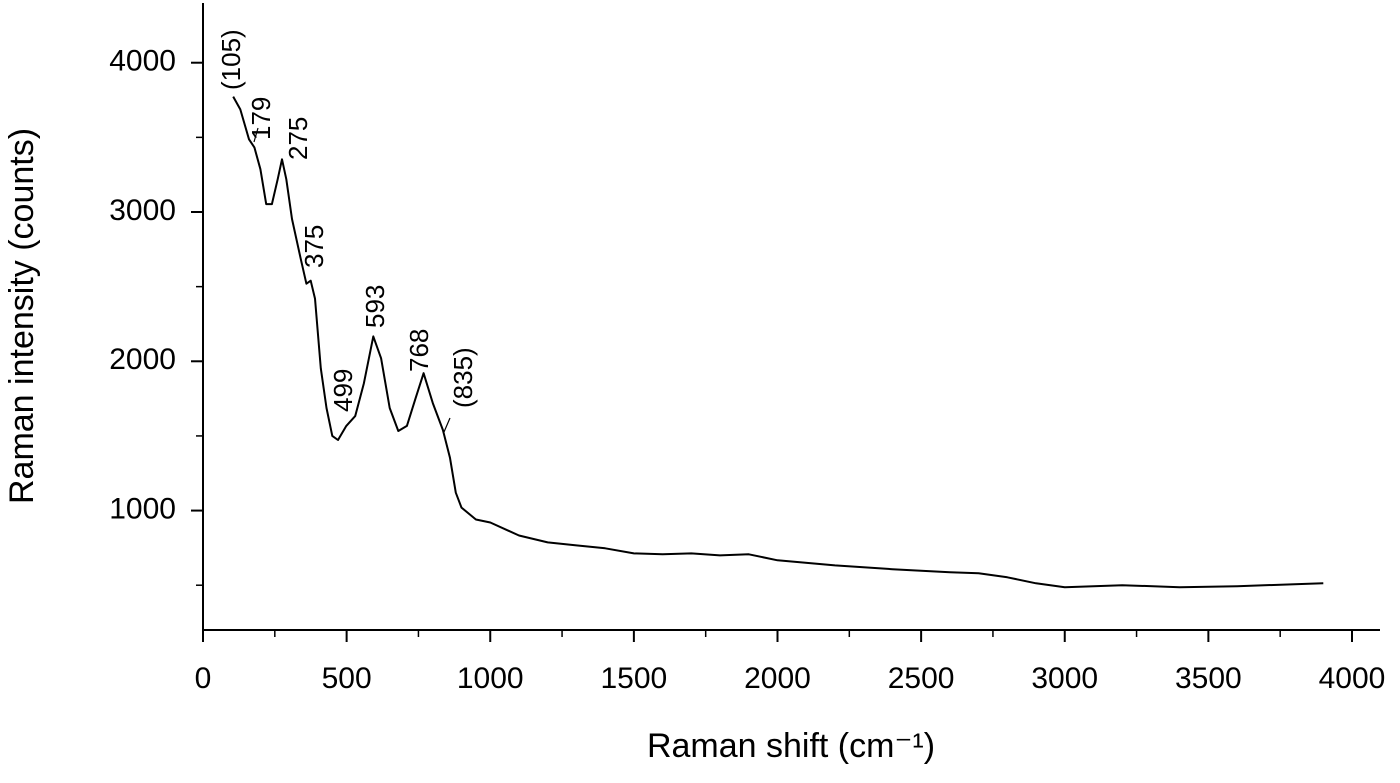  What do you see at coordinates (142, 61) in the screenshot?
I see `y-tick-label: 4000` at bounding box center [142, 61].